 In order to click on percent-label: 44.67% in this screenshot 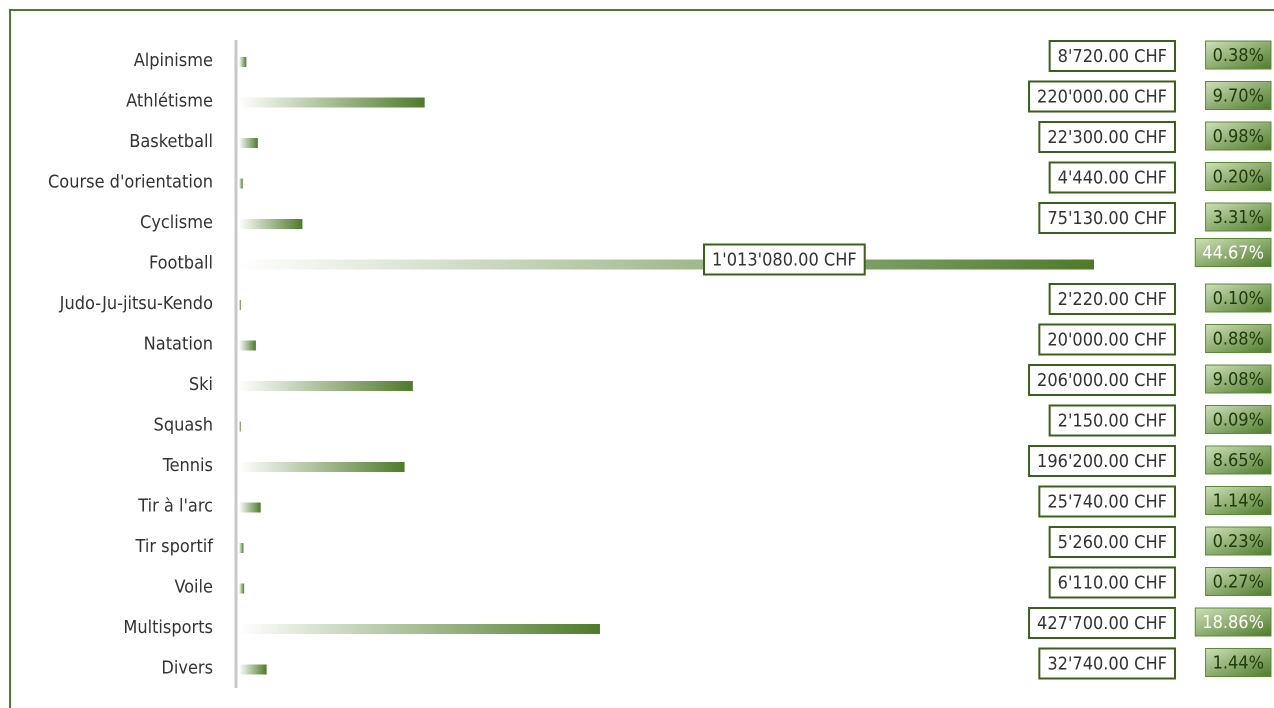, I will do `click(1233, 253)`.